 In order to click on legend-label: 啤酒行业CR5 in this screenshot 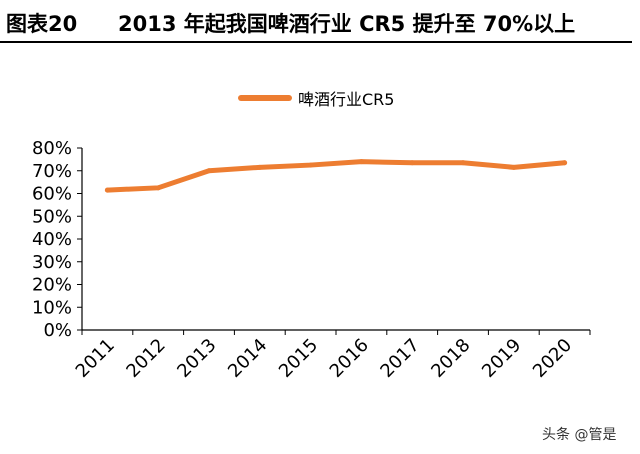, I will do `click(346, 99)`.